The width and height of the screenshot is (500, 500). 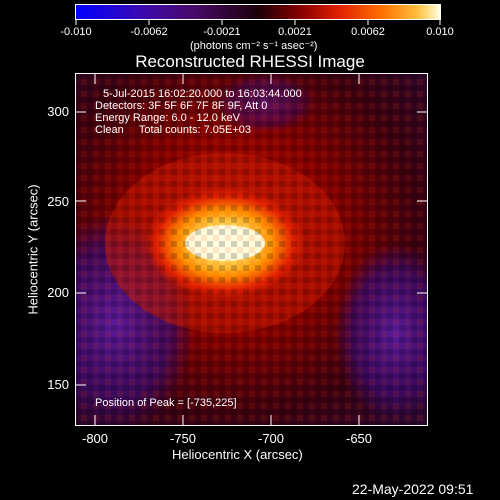 What do you see at coordinates (222, 32) in the screenshot?
I see `colorbar-tick-label: -0.0021` at bounding box center [222, 32].